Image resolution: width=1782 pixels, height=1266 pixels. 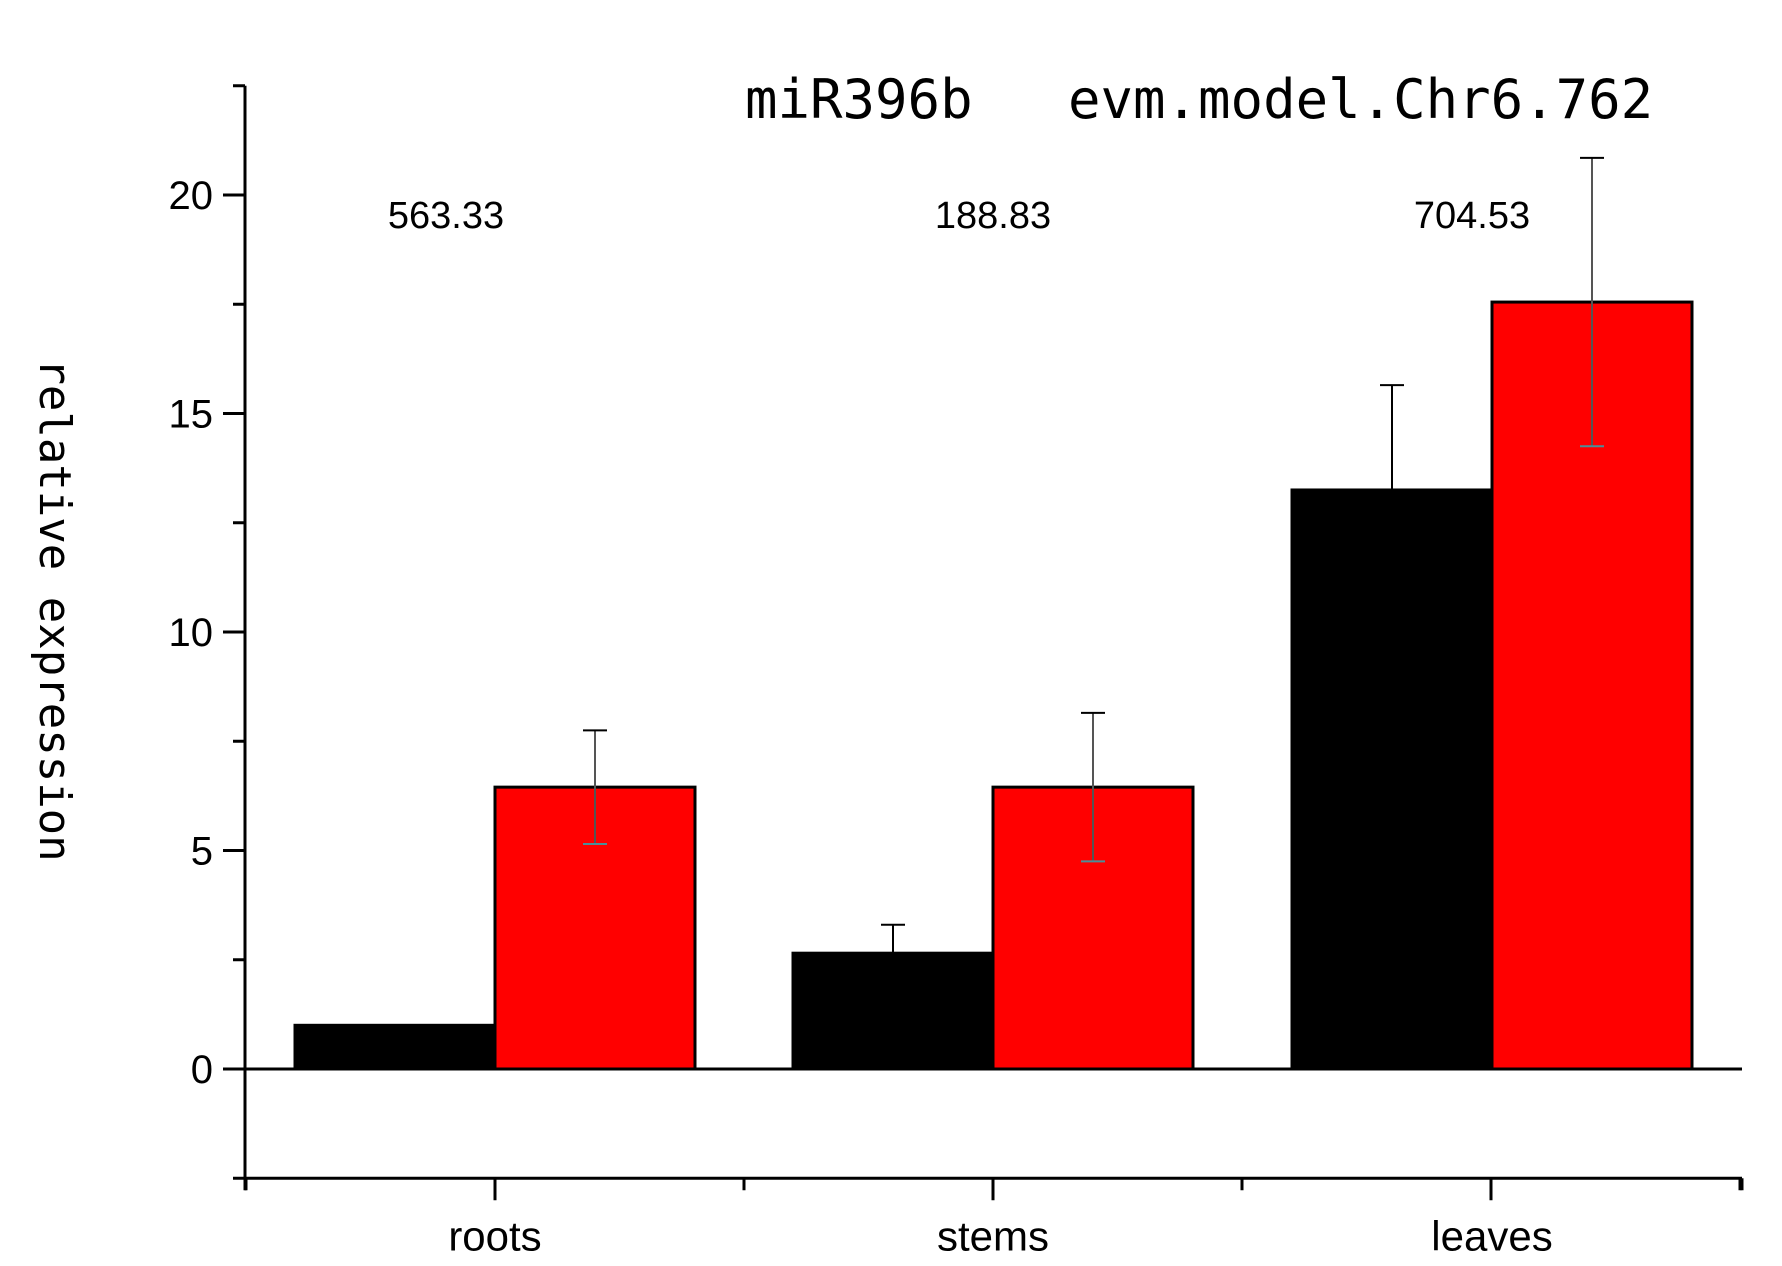 What do you see at coordinates (446, 216) in the screenshot?
I see `annotation-roots: 563.33` at bounding box center [446, 216].